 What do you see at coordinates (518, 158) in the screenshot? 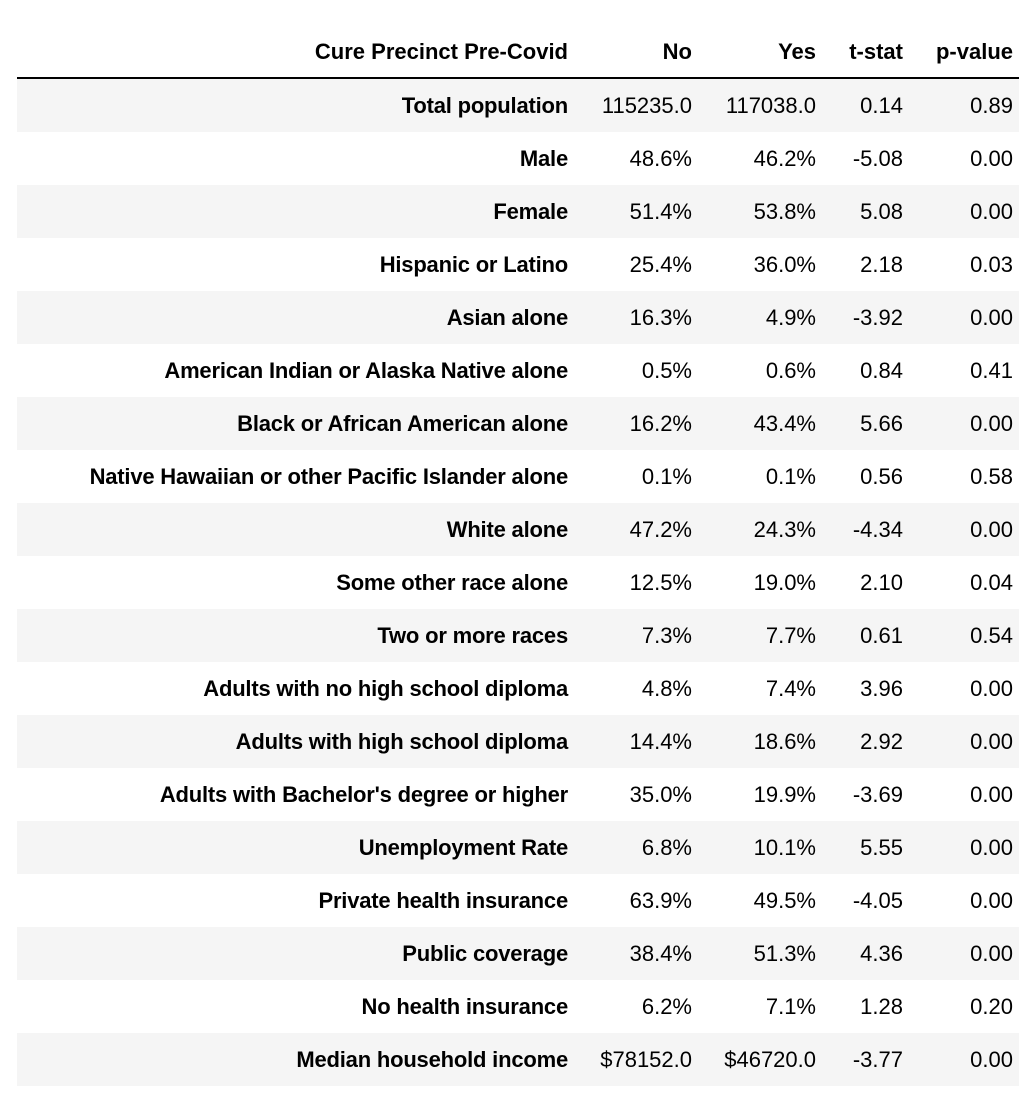
I see `table-row: Male 48.6% 46.2% -5.08 0.00` at bounding box center [518, 158].